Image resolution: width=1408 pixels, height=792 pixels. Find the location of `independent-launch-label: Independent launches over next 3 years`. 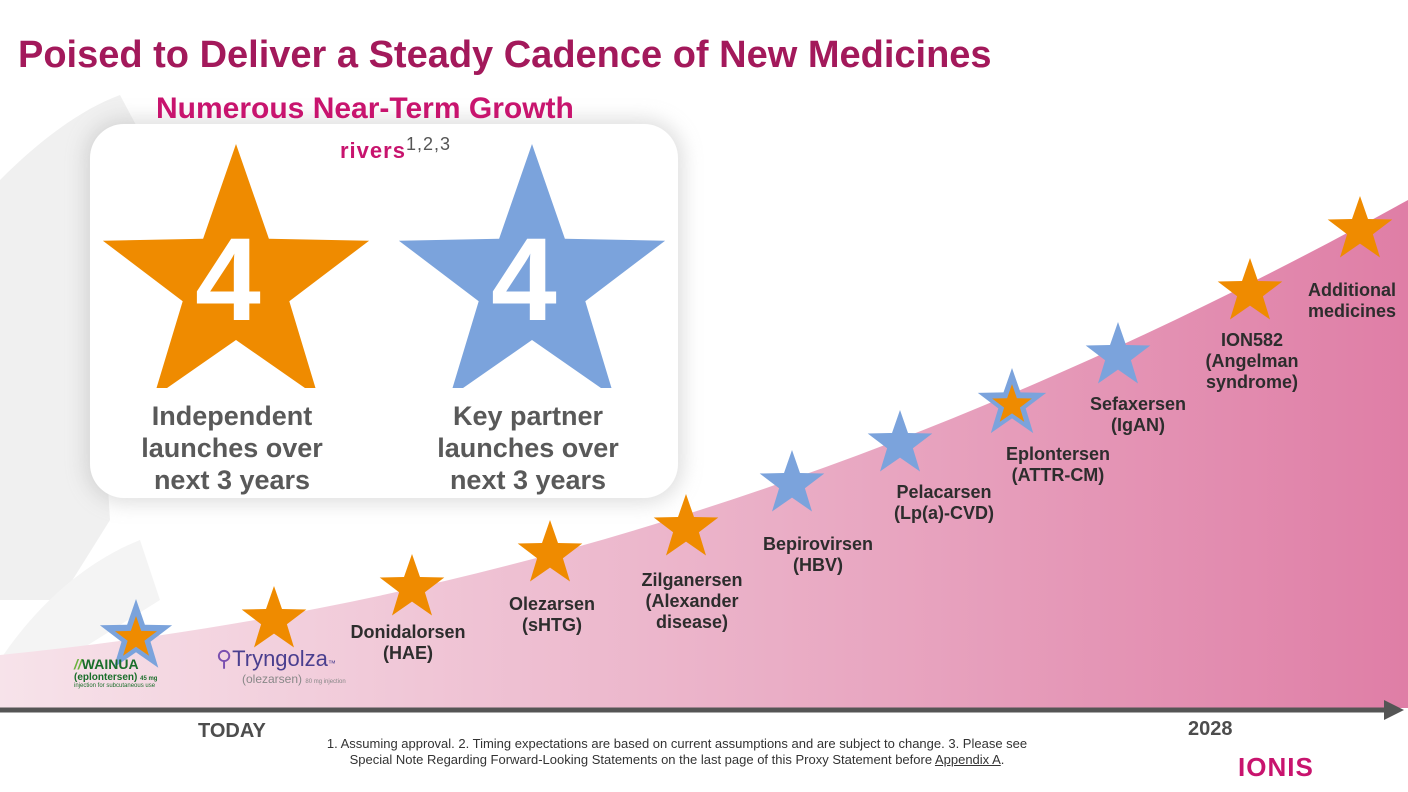

independent-launch-label: Independent launches over next 3 years is located at coordinates (232, 448).